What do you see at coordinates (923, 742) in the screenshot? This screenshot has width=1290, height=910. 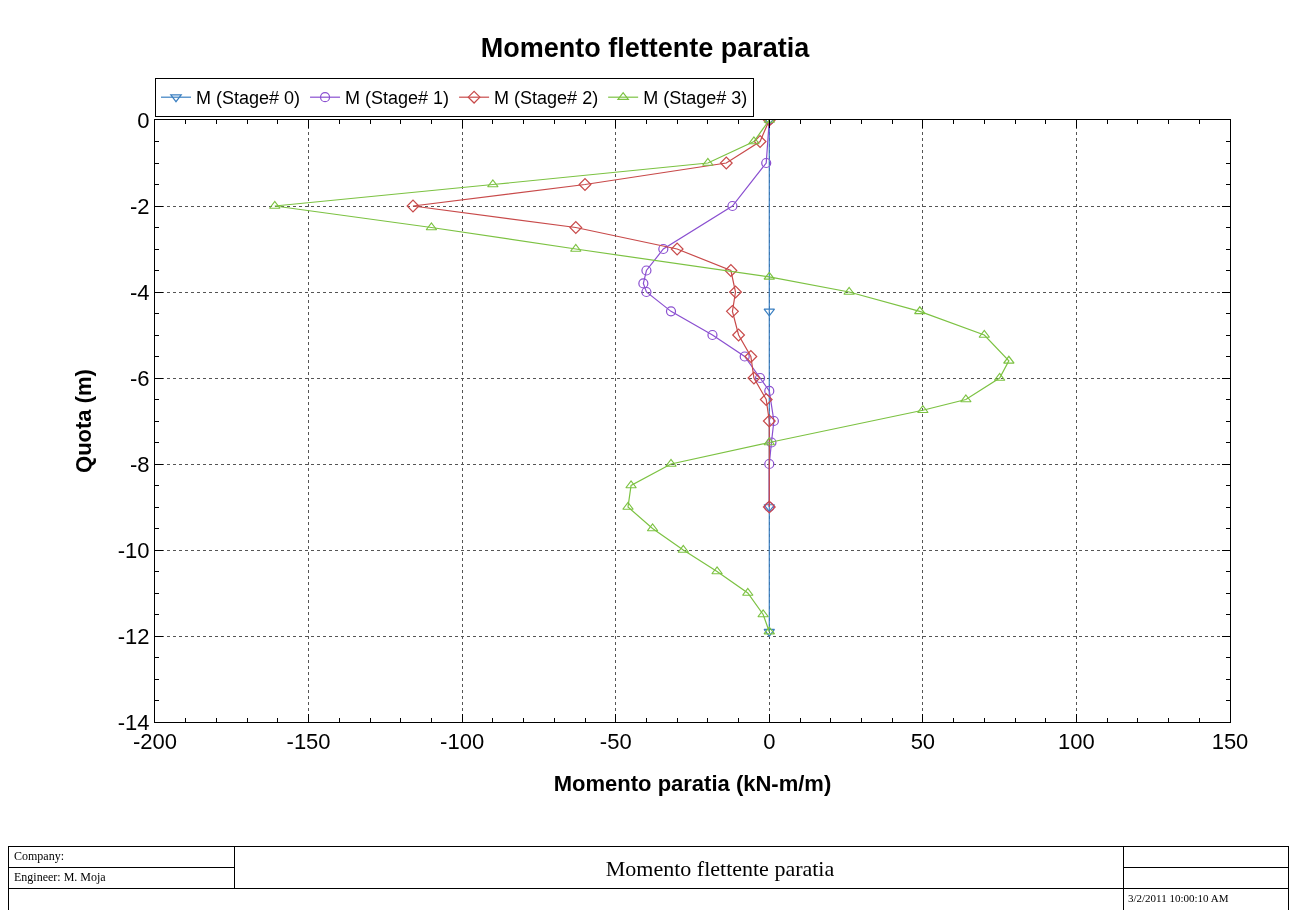 I see `x-tick-label: 50` at bounding box center [923, 742].